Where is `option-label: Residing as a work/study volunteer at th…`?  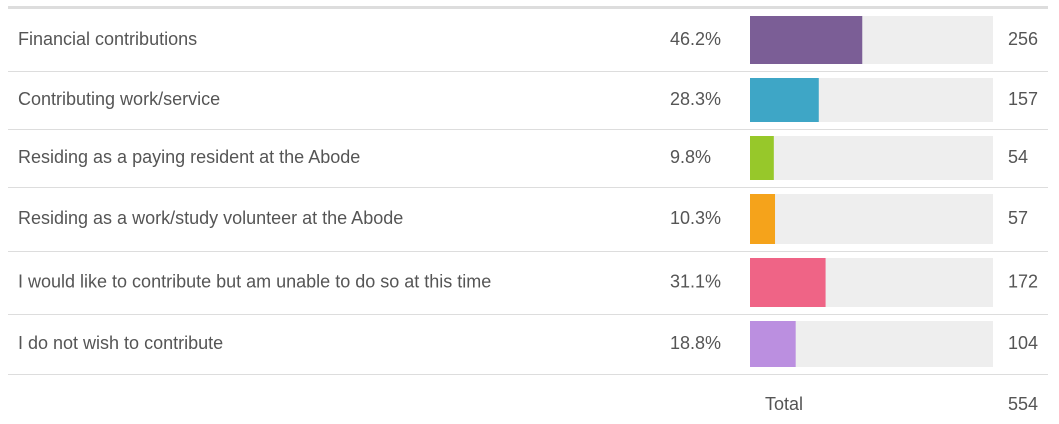 option-label: Residing as a work/study volunteer at th… is located at coordinates (210, 218).